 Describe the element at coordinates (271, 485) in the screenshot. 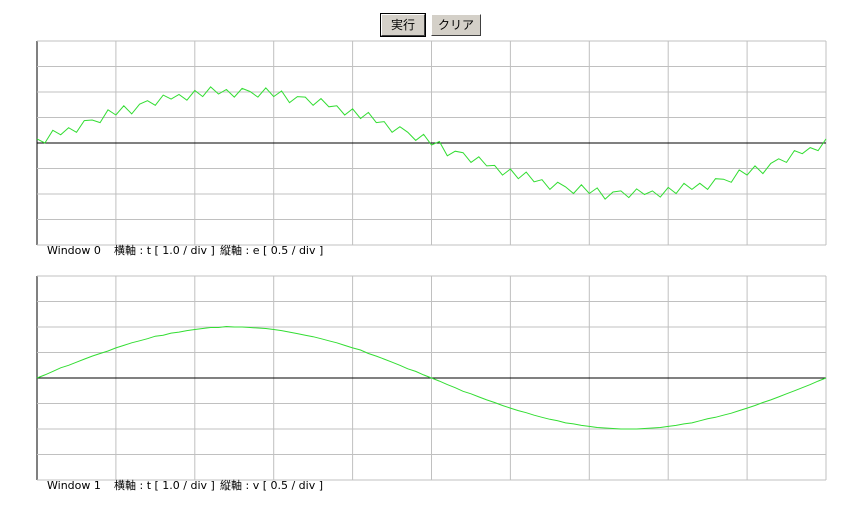

I see `y-axis-label: 縦軸 : v [ 0.5 / div ]` at that location.